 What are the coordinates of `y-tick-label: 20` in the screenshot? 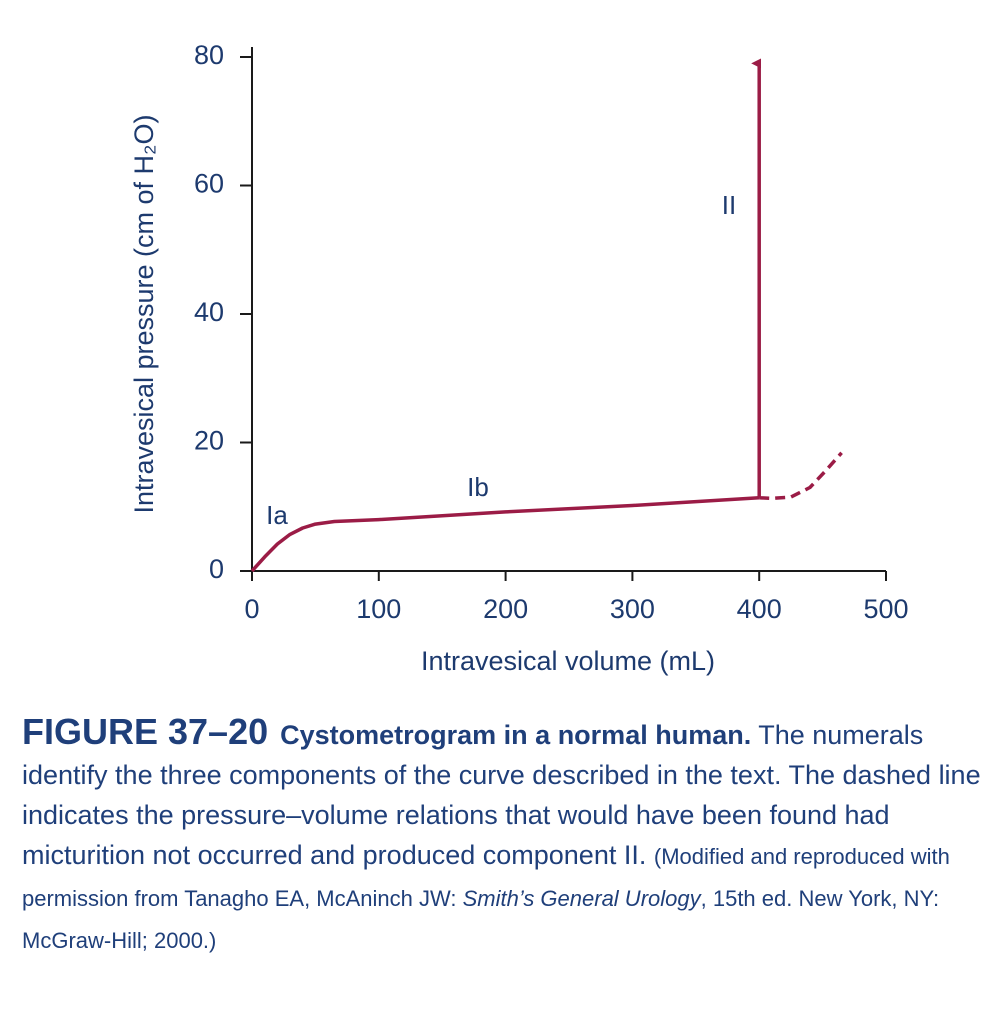 It's located at (209, 441).